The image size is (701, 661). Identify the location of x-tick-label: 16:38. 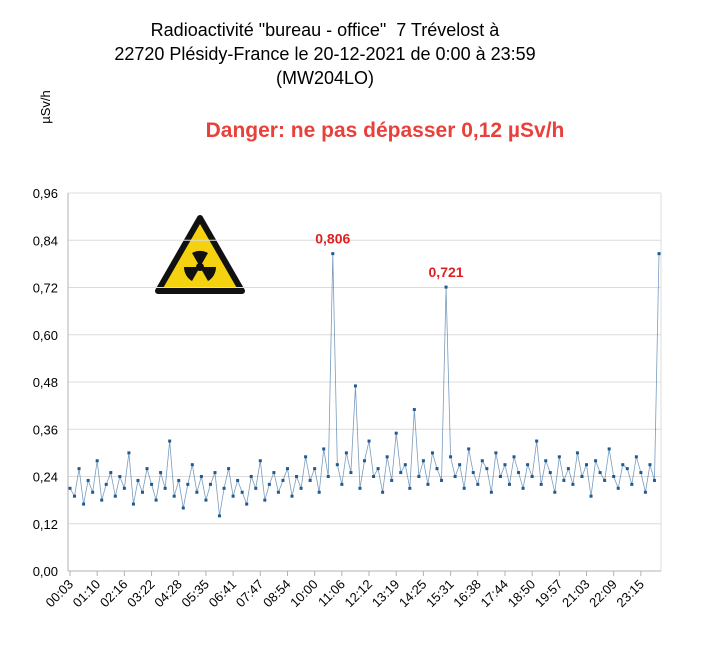
(467, 594).